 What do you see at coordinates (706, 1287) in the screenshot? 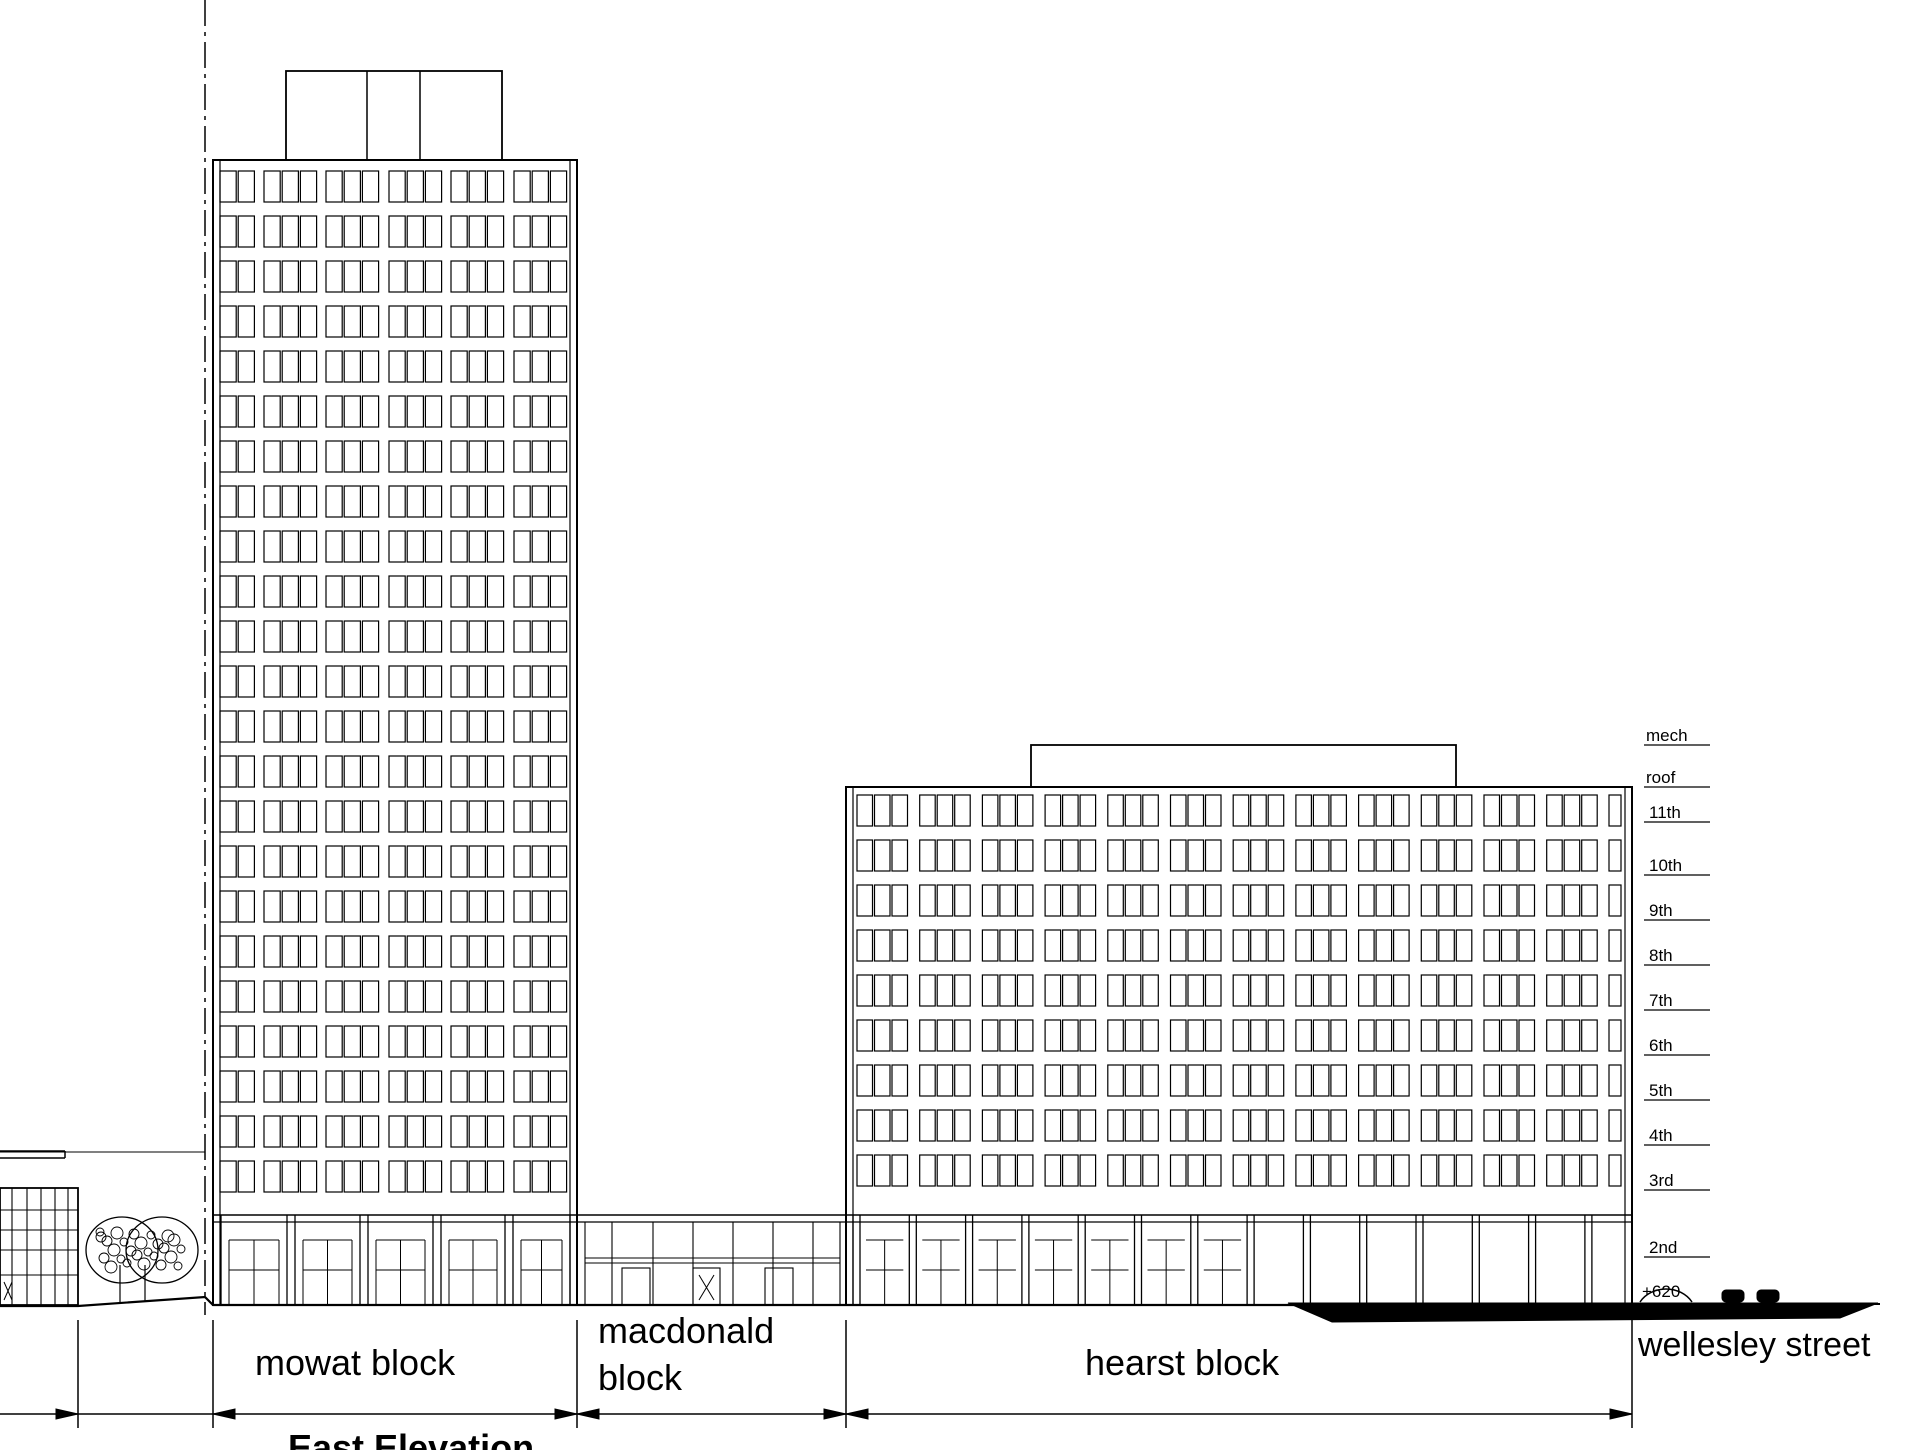
I see `macdonald-door-swing` at bounding box center [706, 1287].